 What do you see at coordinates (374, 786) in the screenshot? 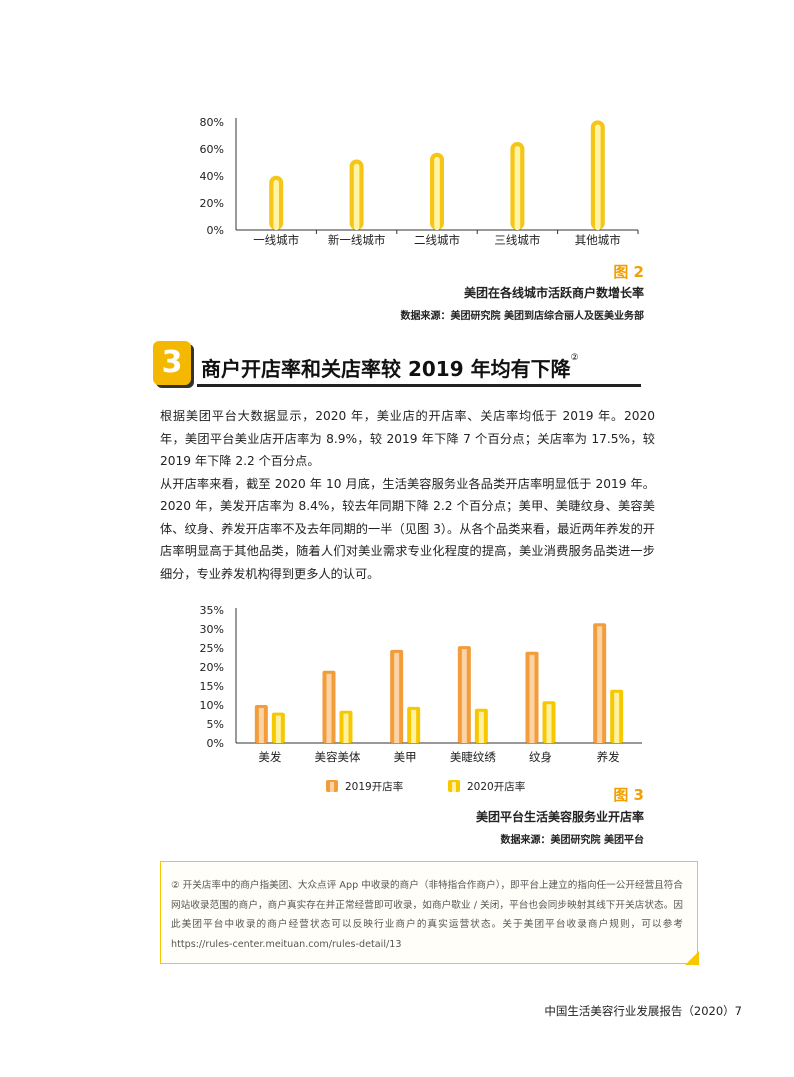
I see `legend-label: 2019开店率` at bounding box center [374, 786].